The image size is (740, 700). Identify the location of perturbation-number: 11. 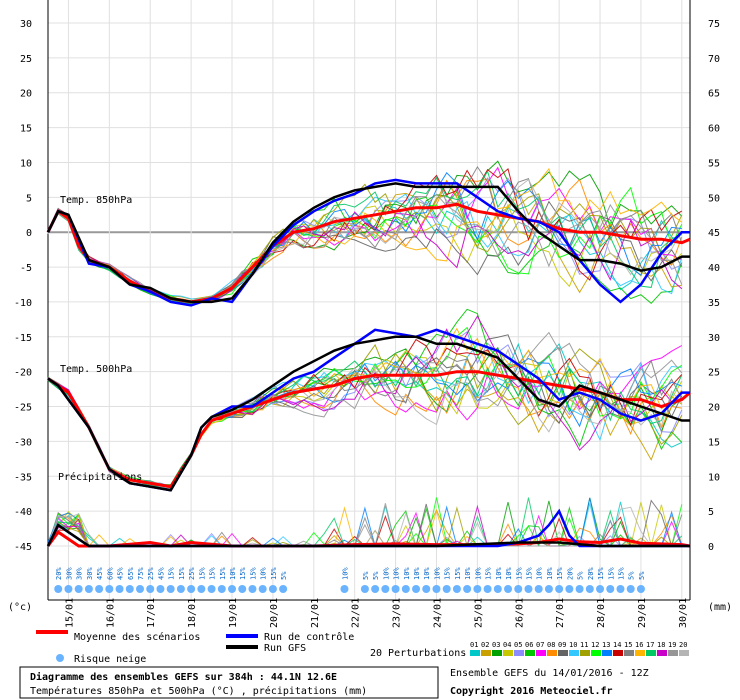
(584, 645).